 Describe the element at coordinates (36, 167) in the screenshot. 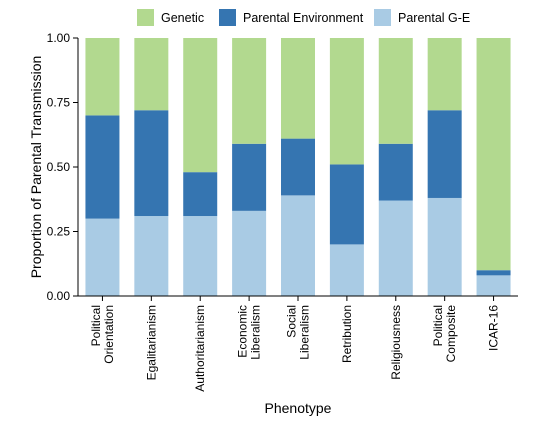

I see `y-axis-title: Proportion of Parental Transmission` at that location.